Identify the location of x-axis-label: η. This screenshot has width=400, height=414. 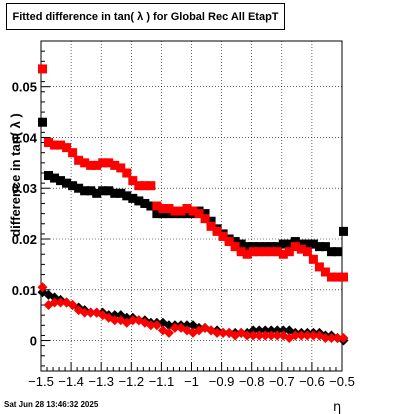
(337, 407).